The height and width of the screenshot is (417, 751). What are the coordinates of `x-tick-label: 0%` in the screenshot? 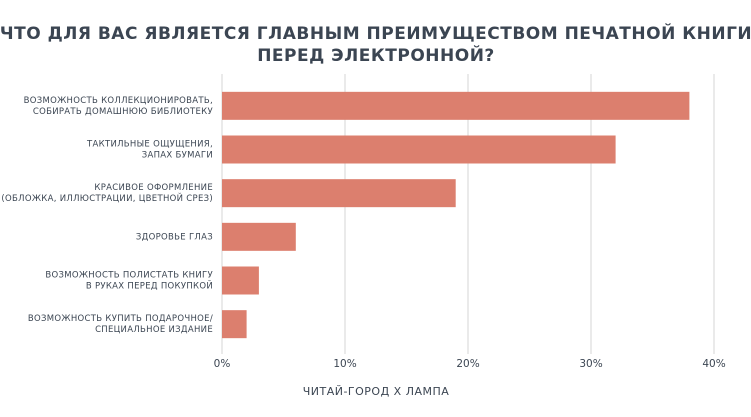 It's located at (222, 364).